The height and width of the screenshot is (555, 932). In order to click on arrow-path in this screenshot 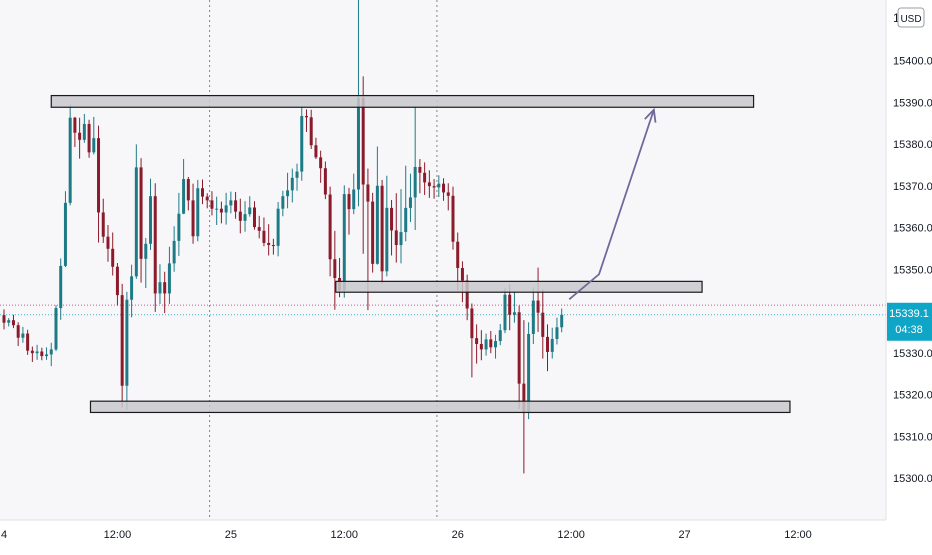, I will do `click(611, 204)`.